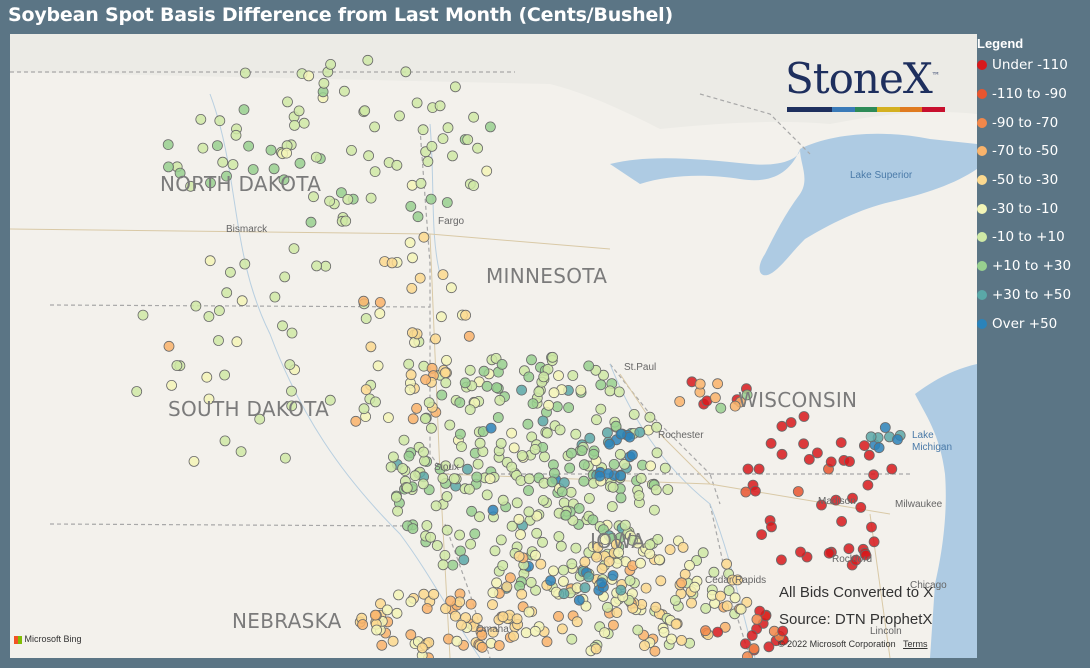 The width and height of the screenshot is (1090, 668). Describe the element at coordinates (1033, 65) in the screenshot. I see `legend-item: Under -110` at that location.